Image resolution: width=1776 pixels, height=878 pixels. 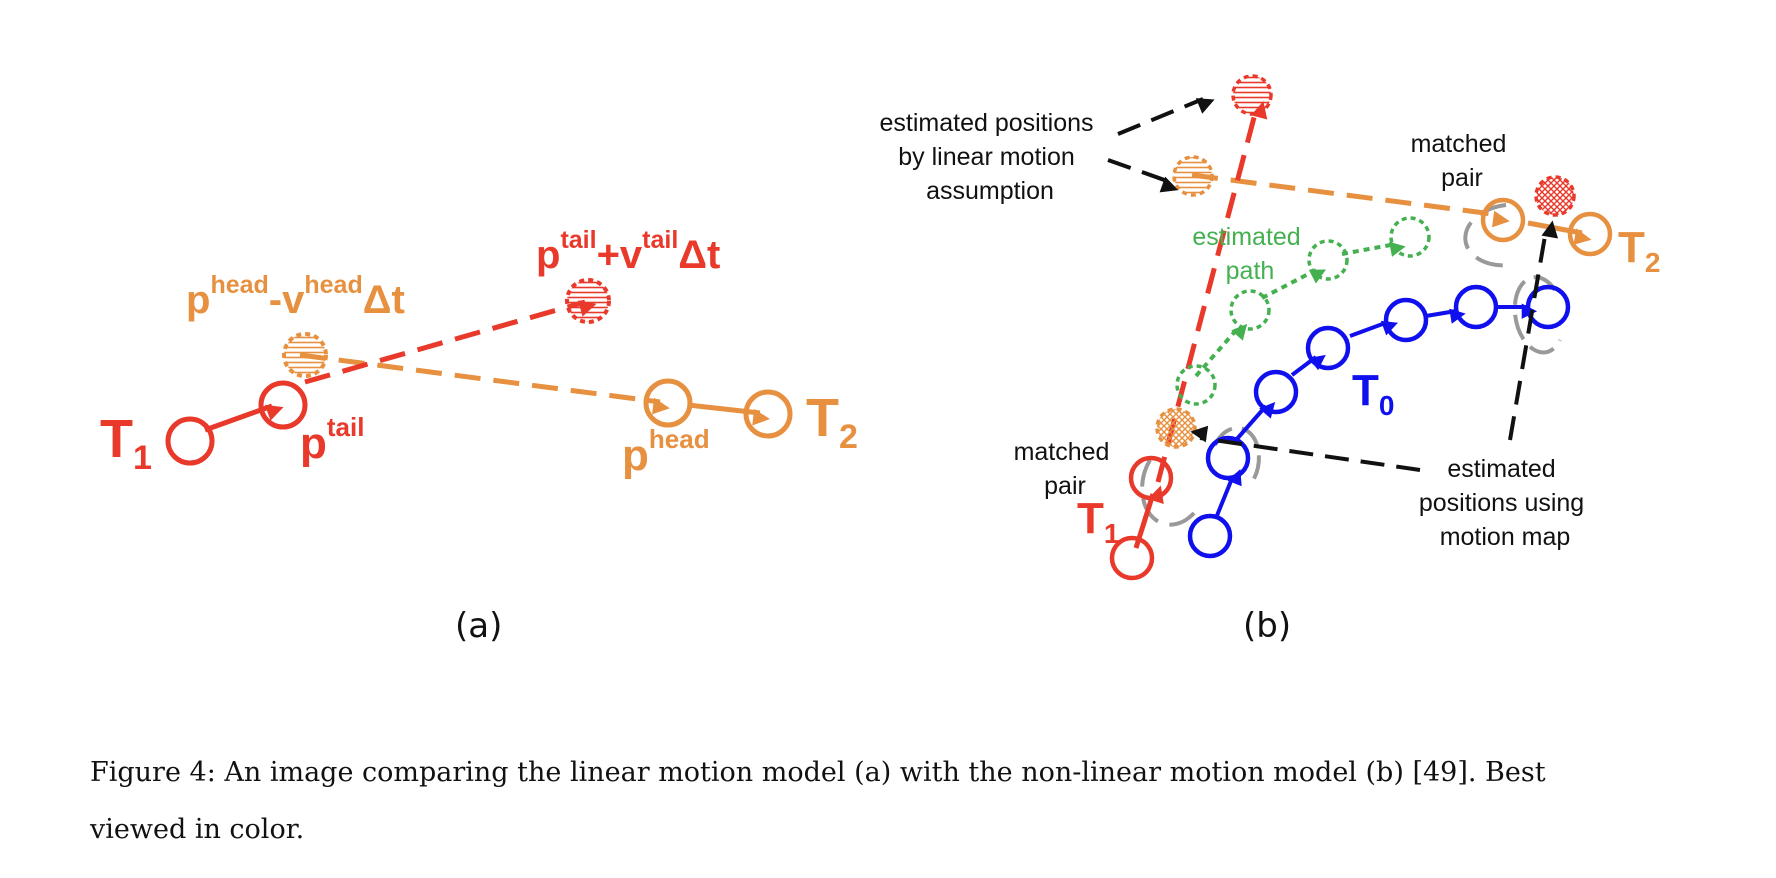 What do you see at coordinates (1639, 250) in the screenshot?
I see `t2-label-b: T2` at bounding box center [1639, 250].